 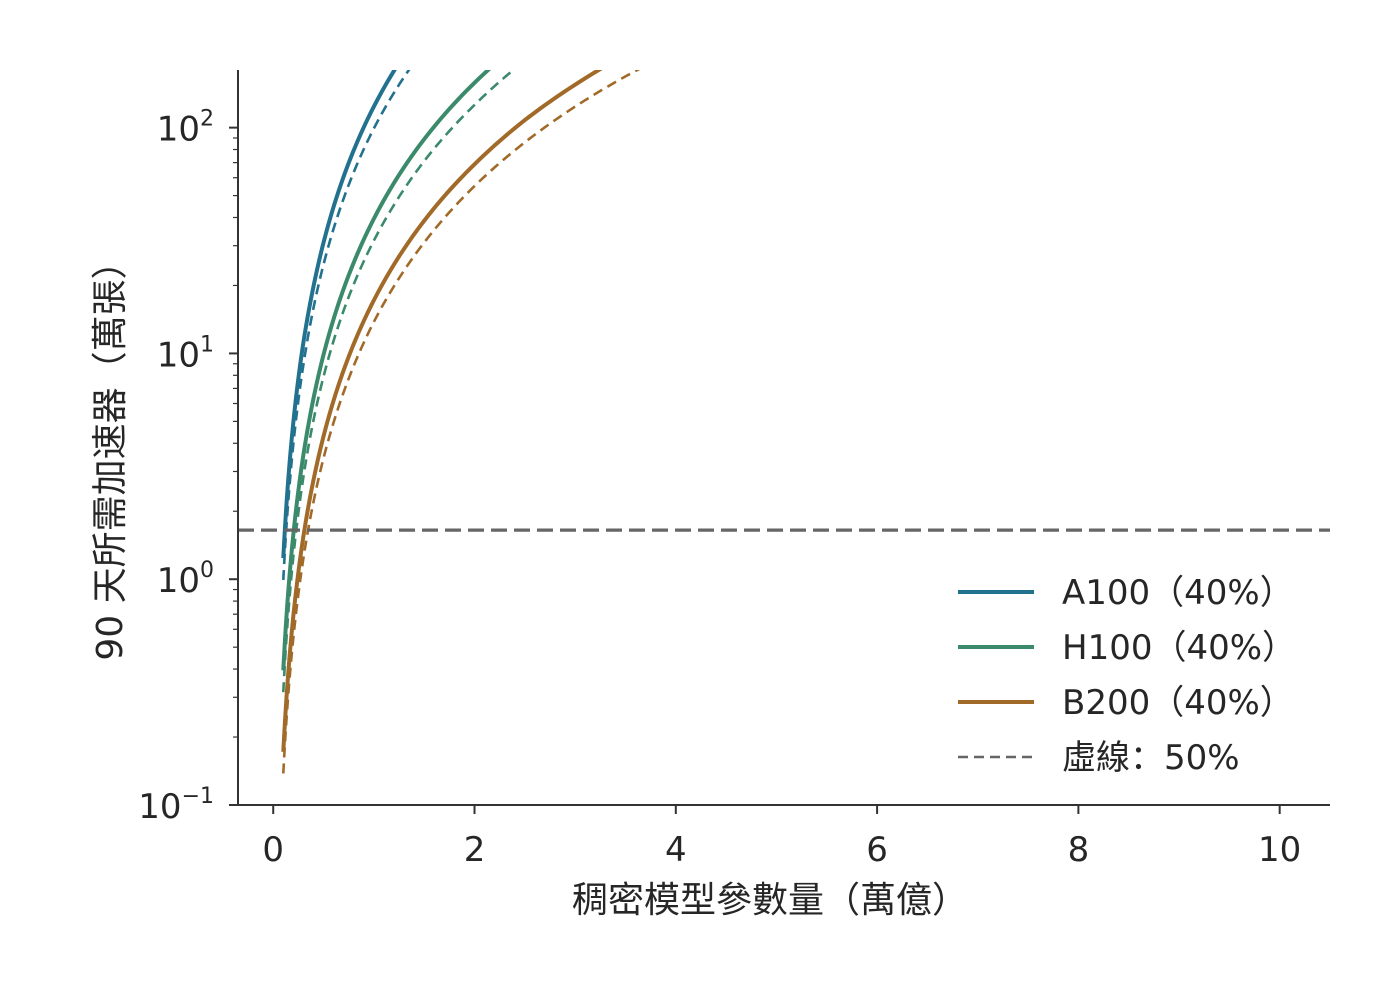 What do you see at coordinates (1079, 850) in the screenshot?
I see `x-tick-label-4: 8` at bounding box center [1079, 850].